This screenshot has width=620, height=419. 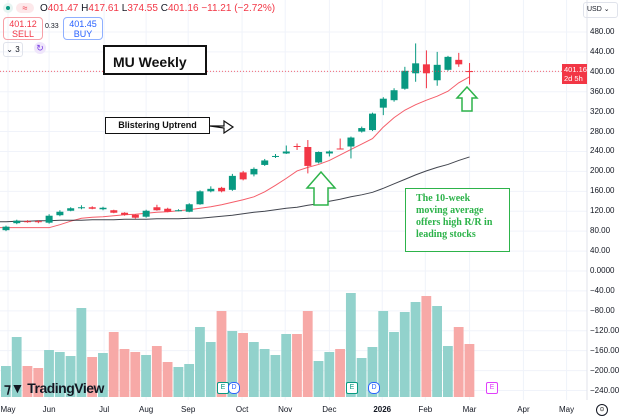 What do you see at coordinates (602, 270) in the screenshot?
I see `y-tick-label: 0.0000` at bounding box center [602, 270].